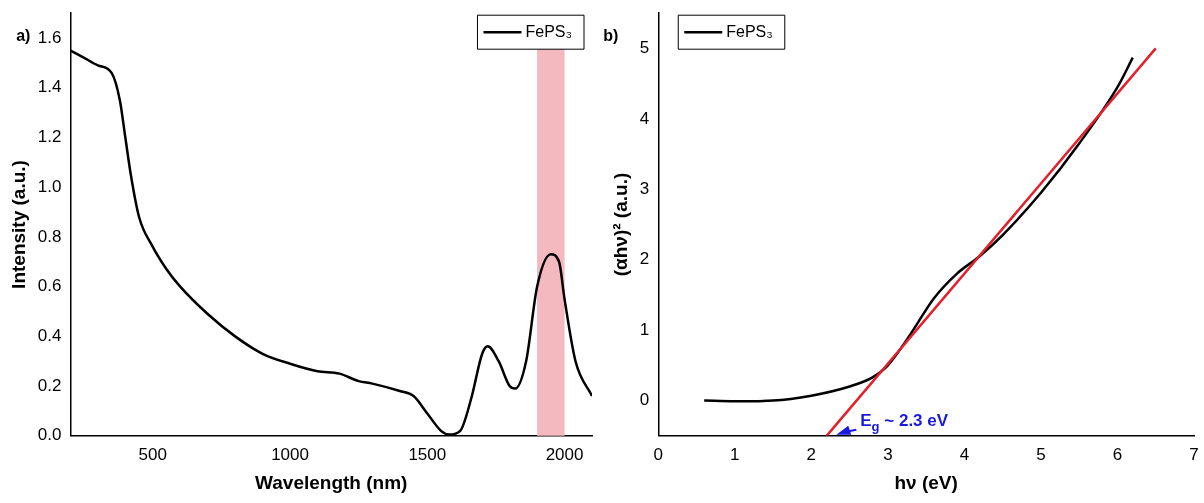 This screenshot has width=1204, height=503. I want to click on x-tick-label: 3, so click(888, 454).